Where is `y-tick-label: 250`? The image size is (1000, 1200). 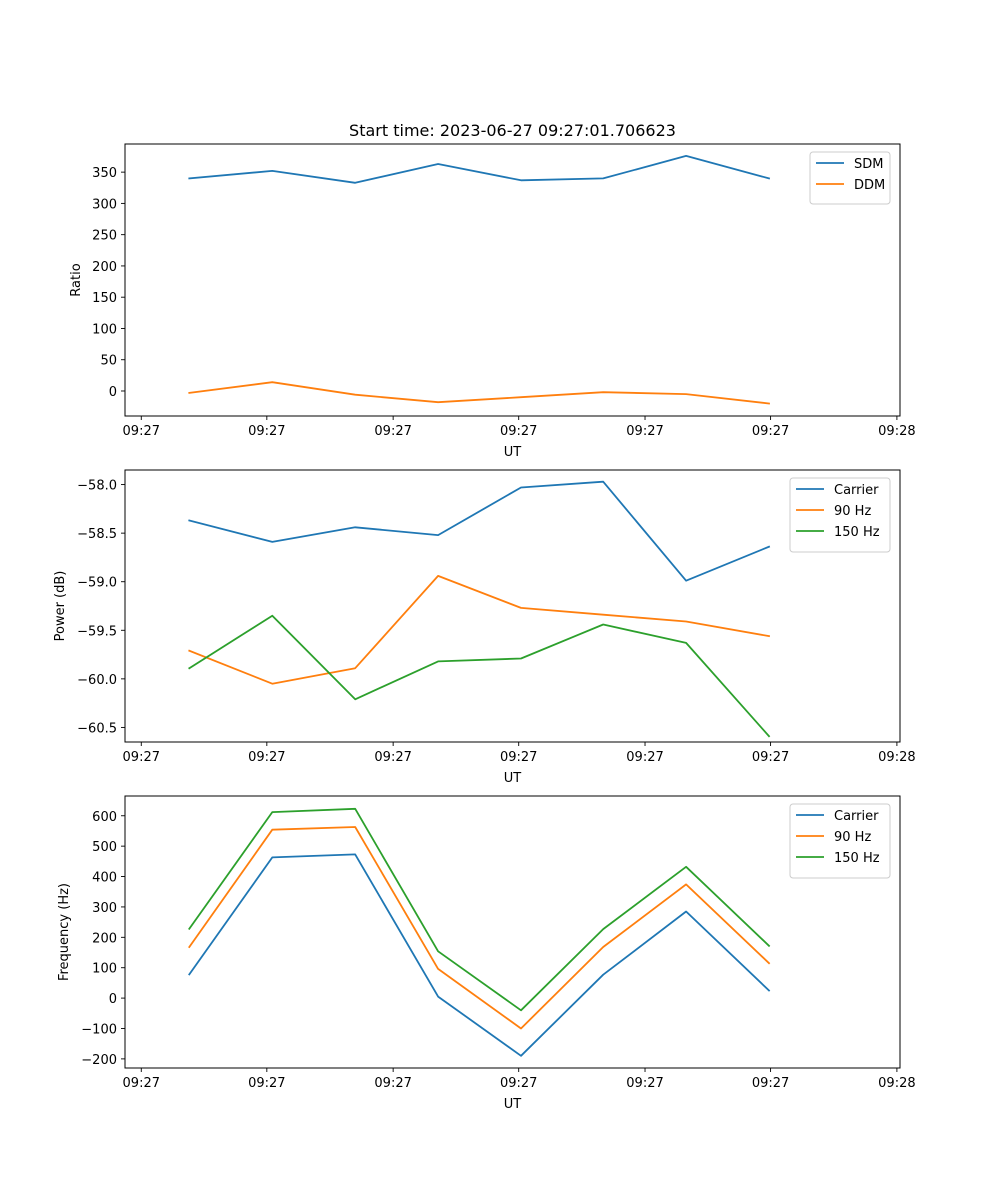
y-tick-label: 250 is located at coordinates (104, 236).